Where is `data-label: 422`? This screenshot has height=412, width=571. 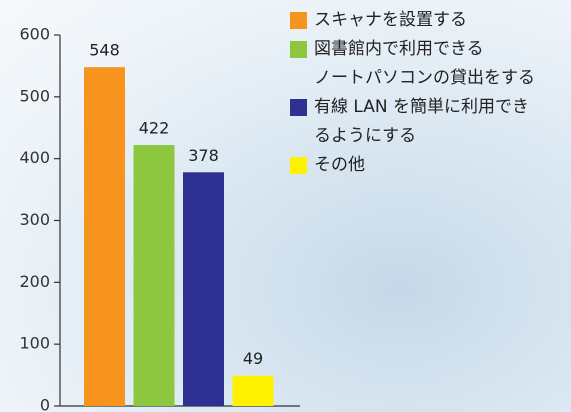 data-label: 422 is located at coordinates (154, 128).